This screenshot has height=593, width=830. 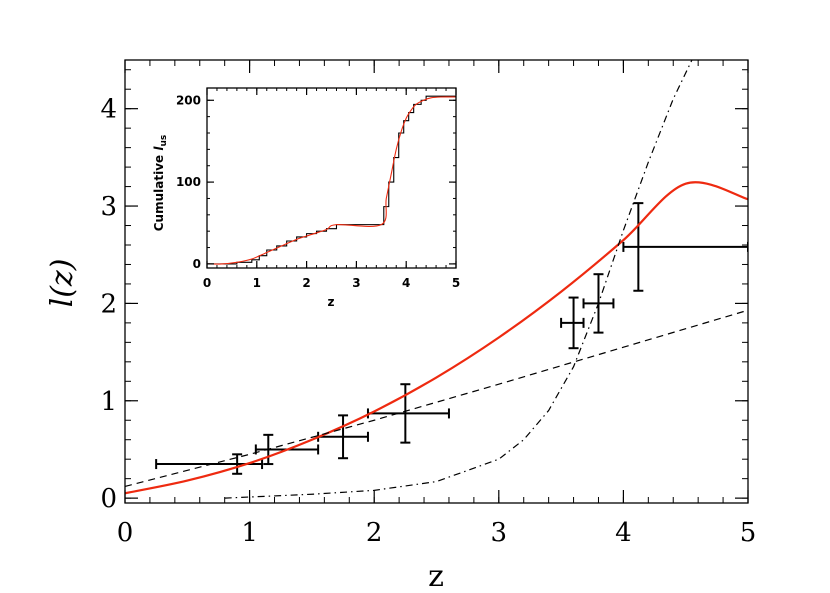 What do you see at coordinates (108, 110) in the screenshot?
I see `main-y-tick-label: 4` at bounding box center [108, 110].